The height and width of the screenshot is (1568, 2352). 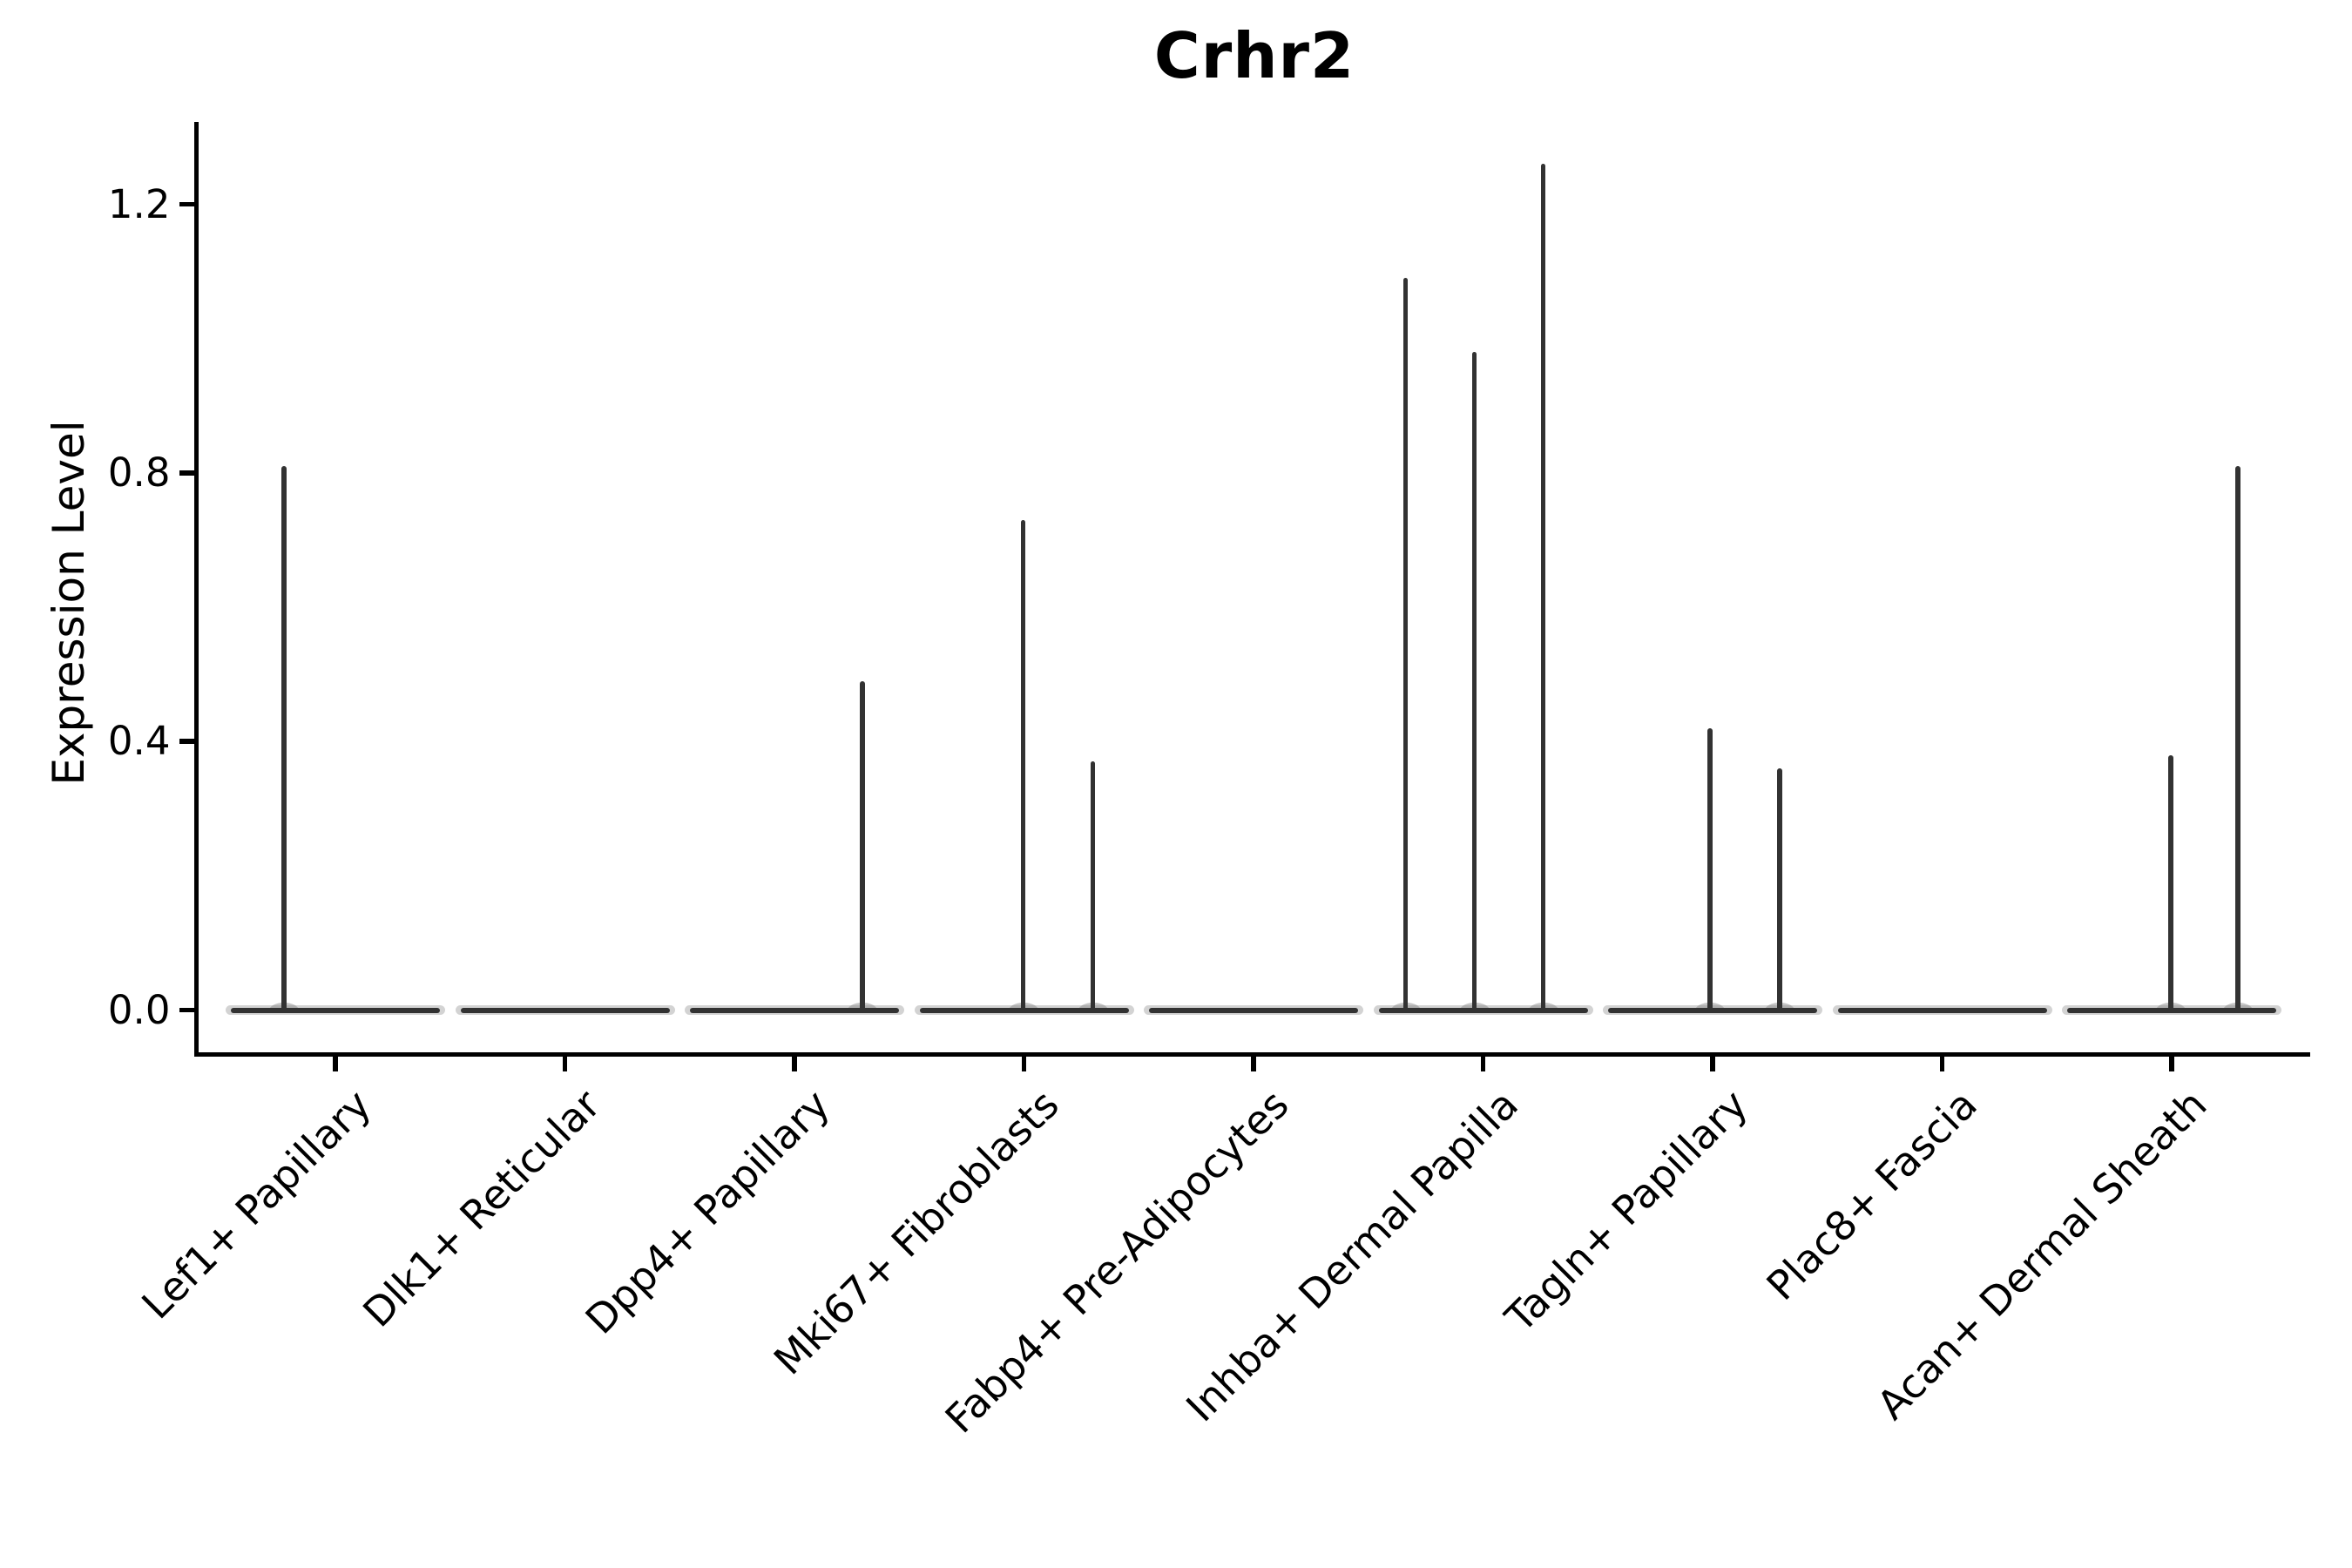 I want to click on y-axis-label: Expression Level, so click(x=69, y=603).